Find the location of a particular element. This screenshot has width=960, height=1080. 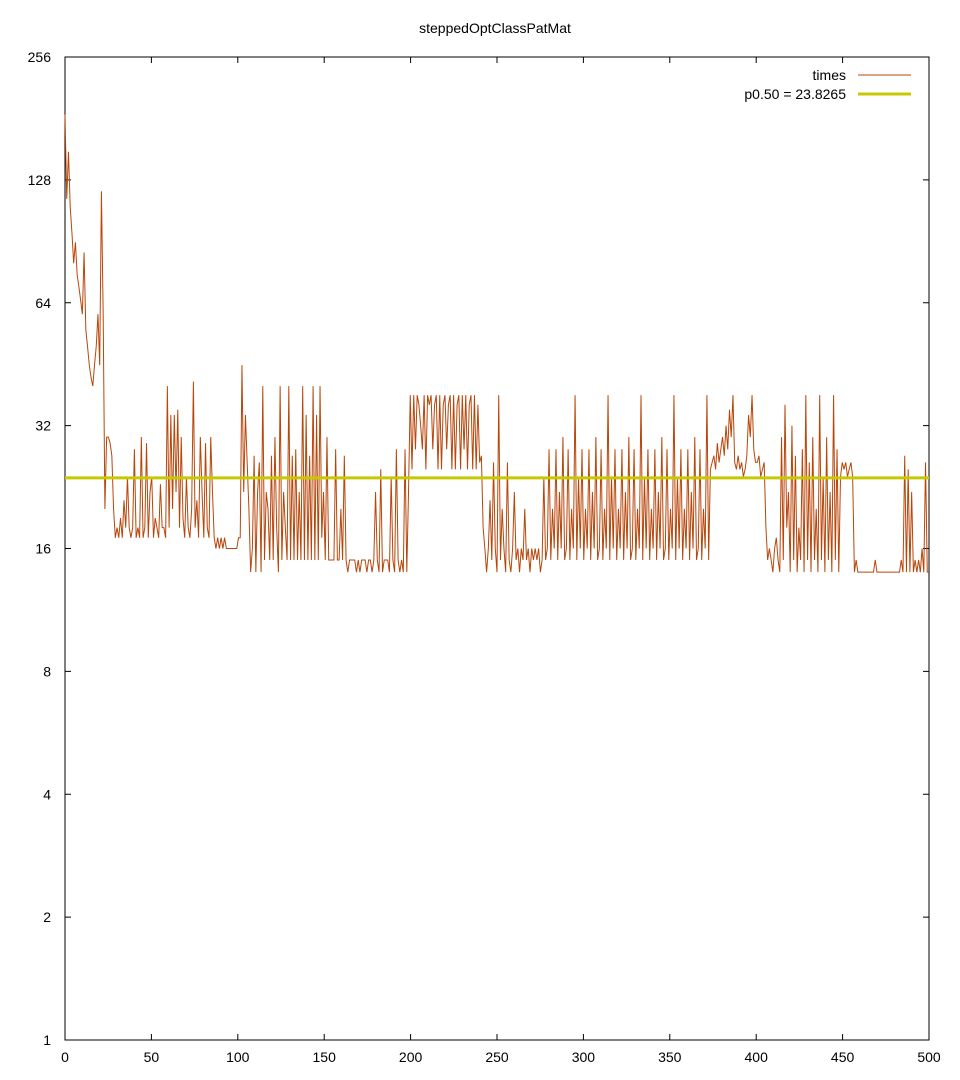

y-tick-label: 64 is located at coordinates (43, 303).